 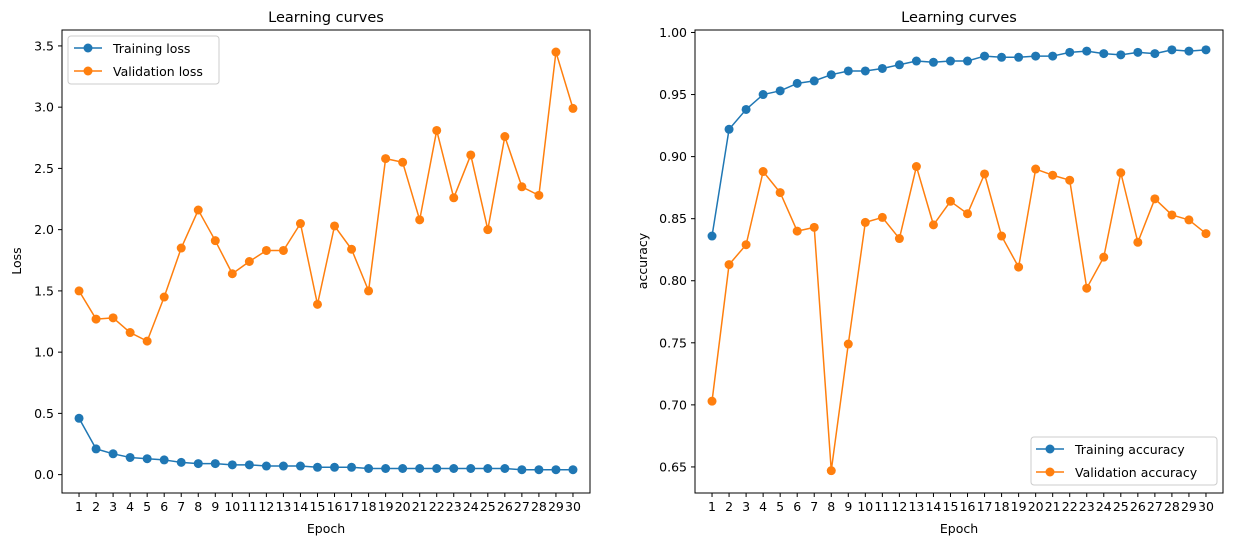 What do you see at coordinates (130, 506) in the screenshot?
I see `loss-x-tick-label: 4` at bounding box center [130, 506].